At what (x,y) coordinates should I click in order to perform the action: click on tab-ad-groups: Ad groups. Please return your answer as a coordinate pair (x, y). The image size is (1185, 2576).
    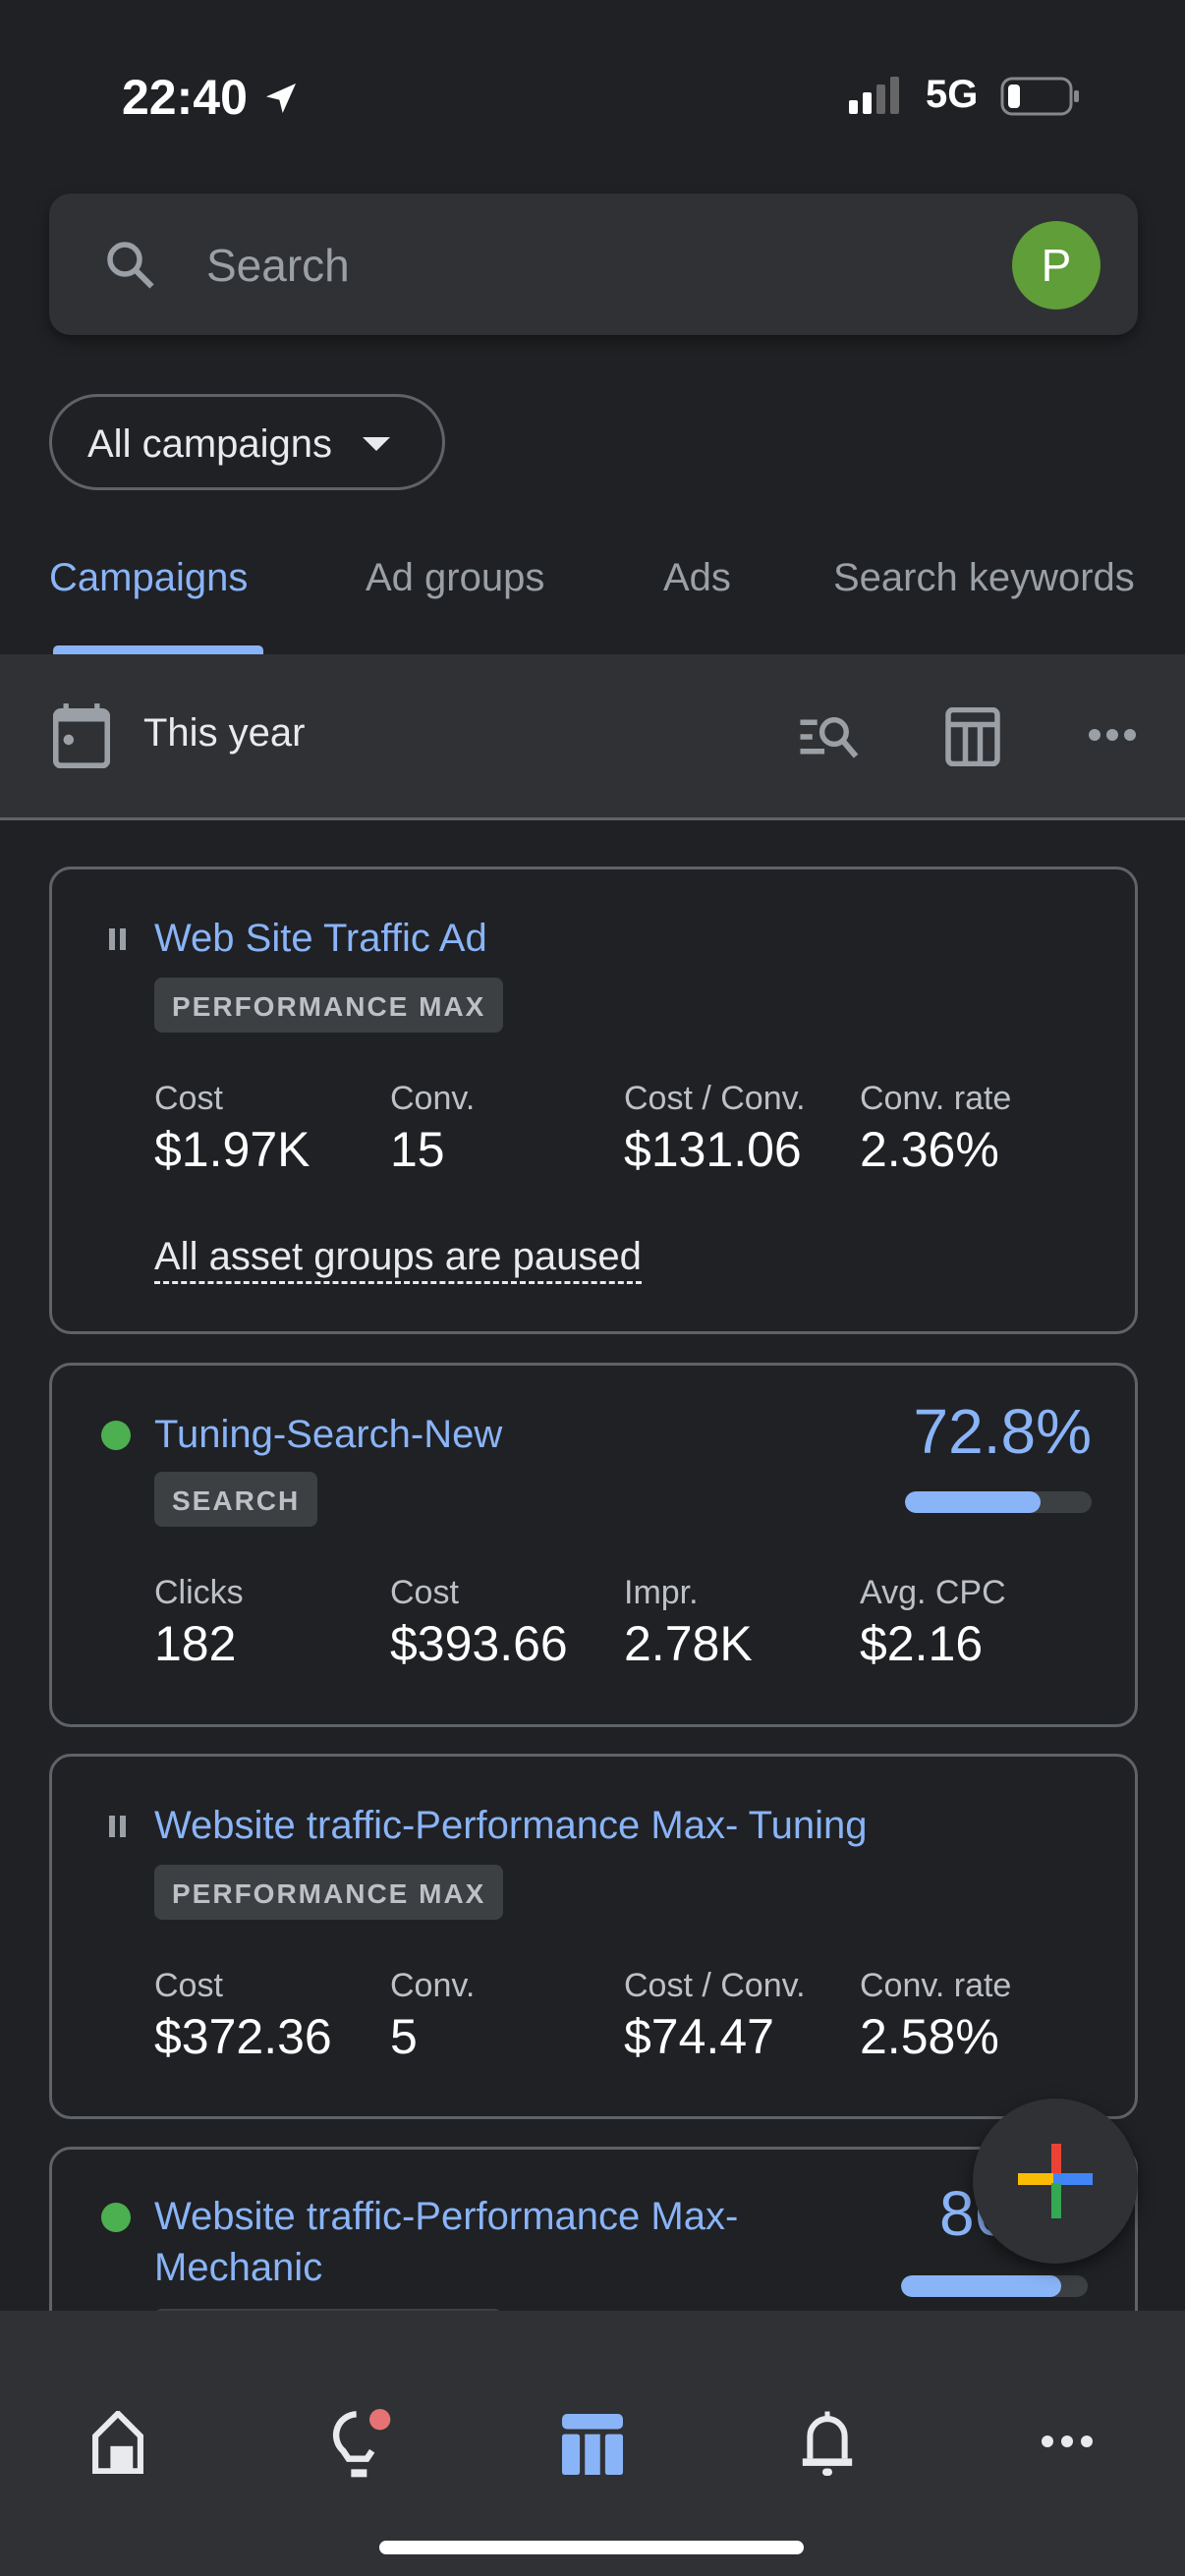
    Looking at the image, I should click on (456, 577).